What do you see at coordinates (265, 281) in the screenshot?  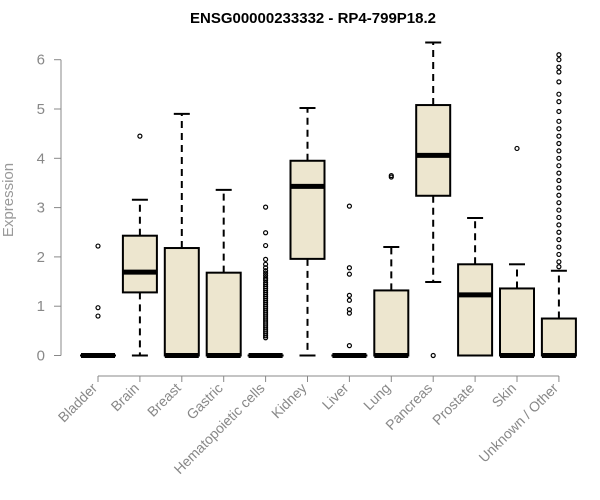 I see `box-hematopoietic-cells` at bounding box center [265, 281].